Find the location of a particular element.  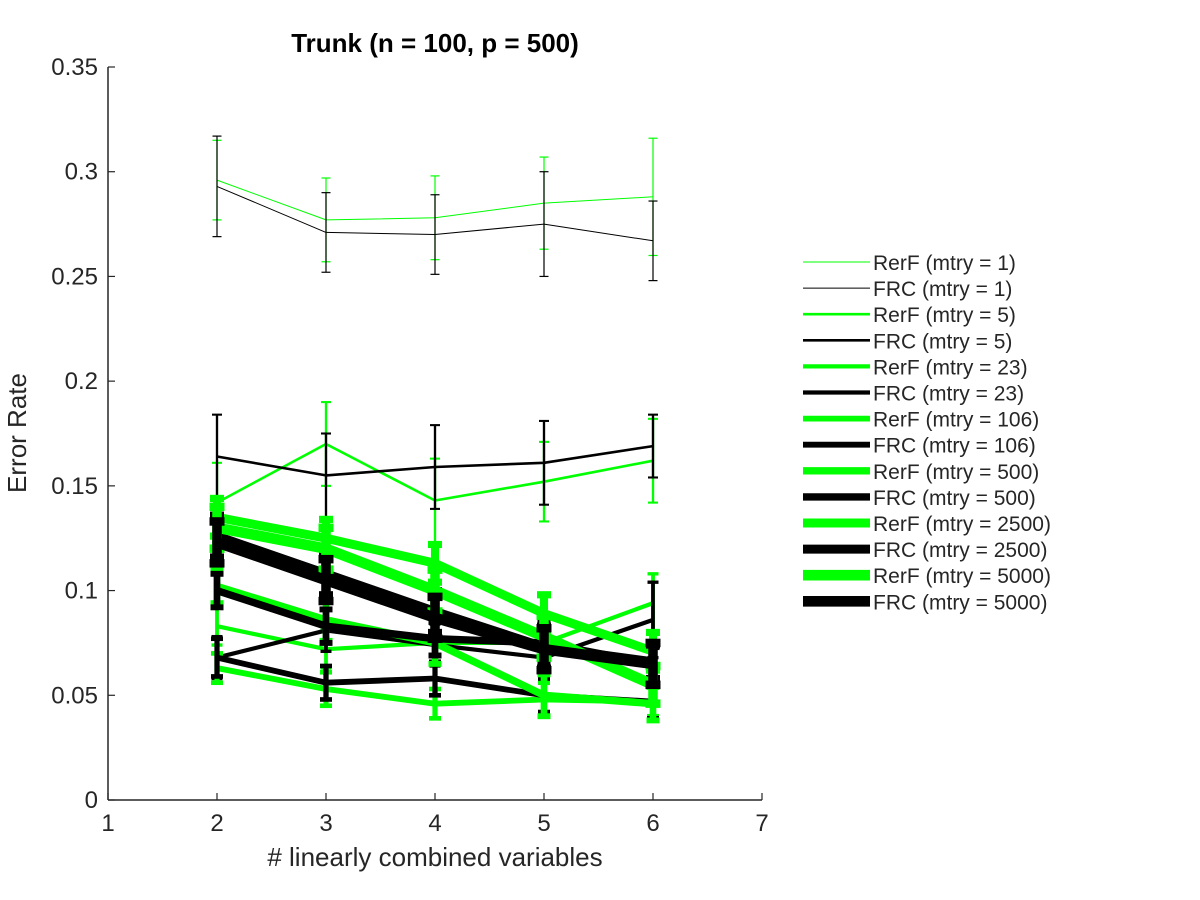

x-tick-label: 6 is located at coordinates (652, 823).